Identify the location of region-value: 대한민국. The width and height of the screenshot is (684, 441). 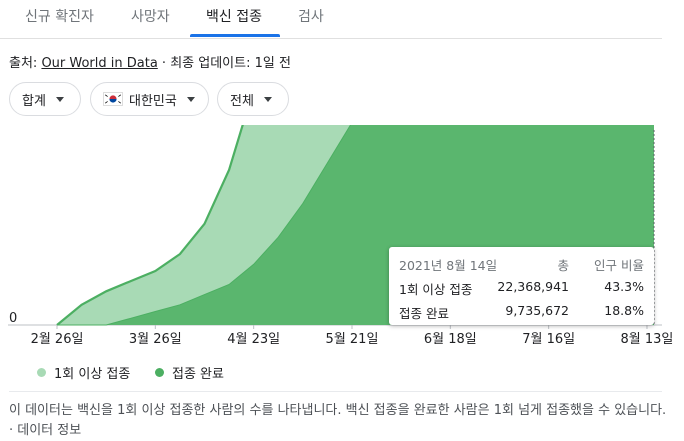
(153, 101).